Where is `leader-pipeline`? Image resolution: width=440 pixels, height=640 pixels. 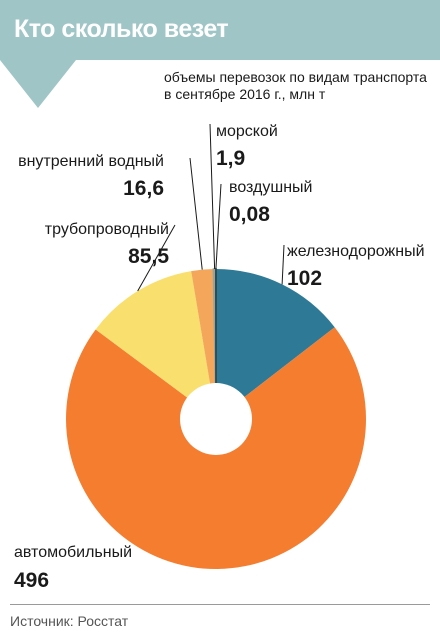 leader-pipeline is located at coordinates (156, 258).